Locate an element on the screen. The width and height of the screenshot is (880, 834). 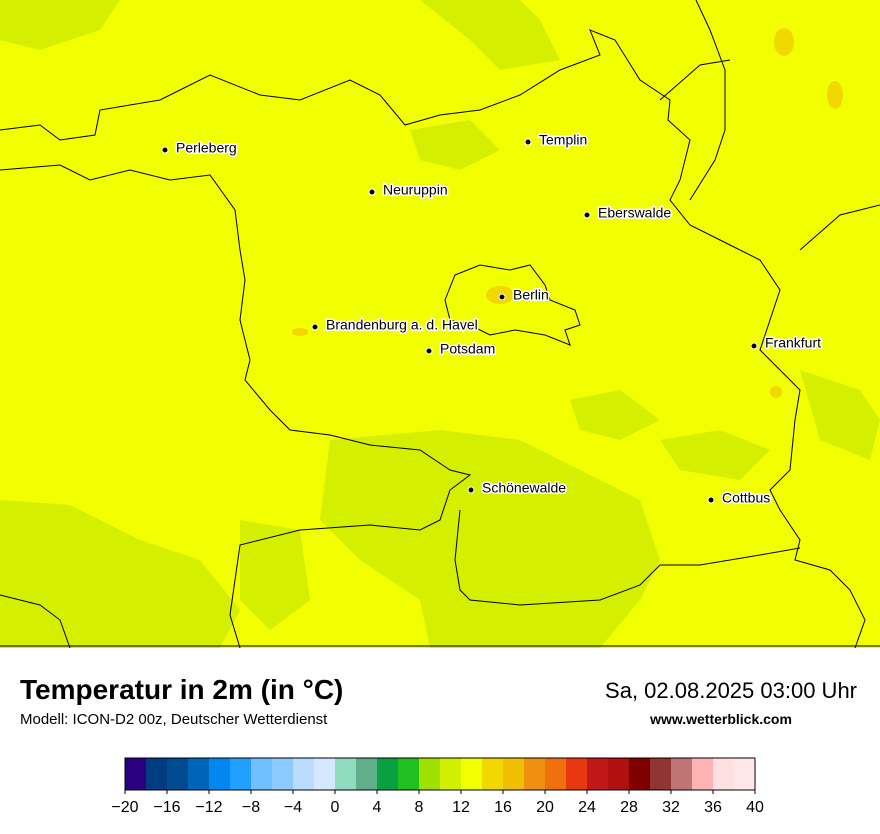
tick-label: 16 is located at coordinates (503, 807).